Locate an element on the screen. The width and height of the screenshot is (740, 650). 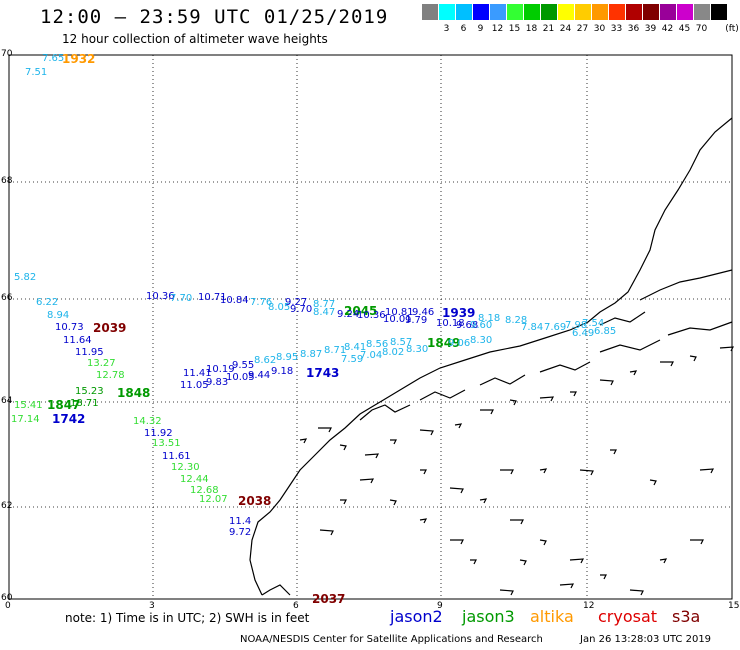
pass-time-label: 2038 is located at coordinates (255, 501).